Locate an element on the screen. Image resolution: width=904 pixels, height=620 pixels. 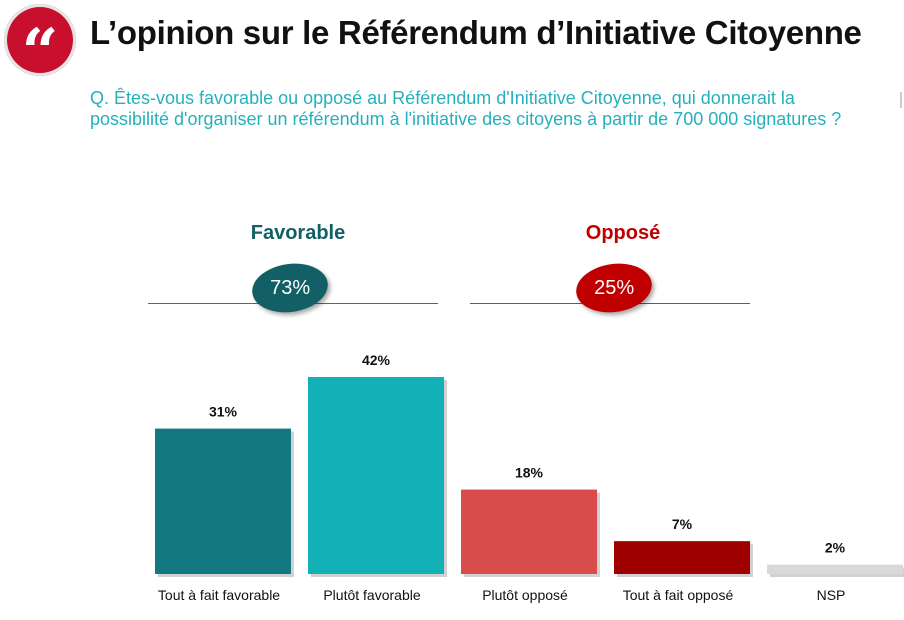
category-label: NSP is located at coordinates (831, 595).